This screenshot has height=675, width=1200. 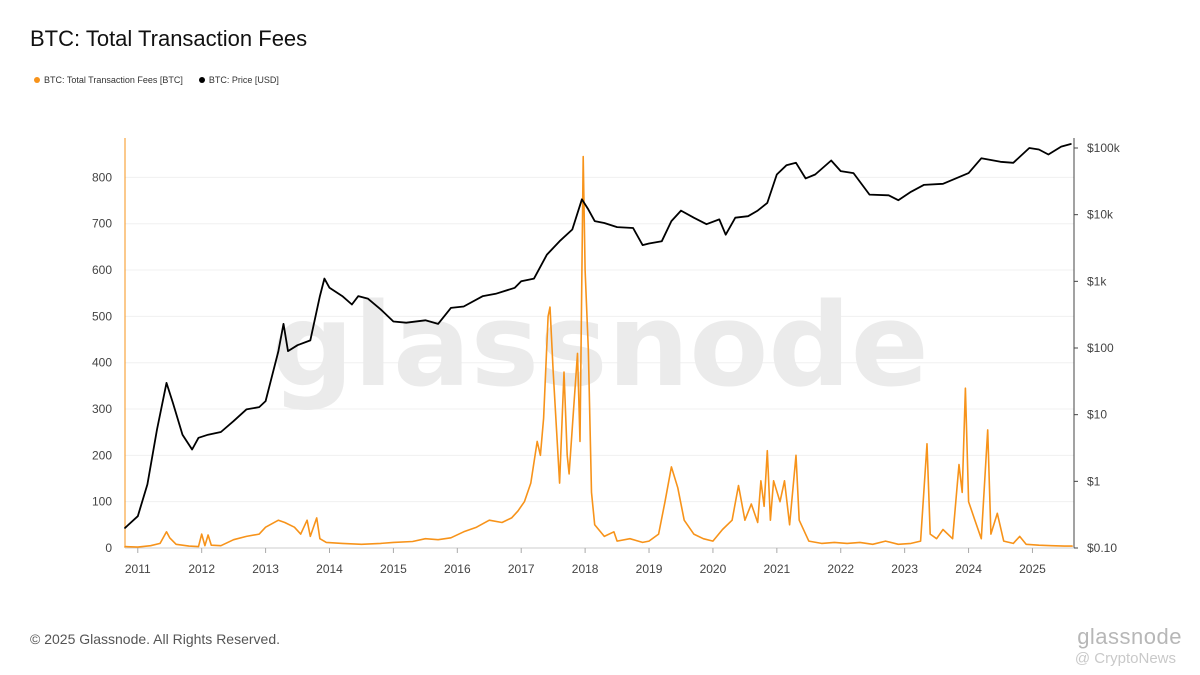 What do you see at coordinates (1094, 481) in the screenshot?
I see `right-tick-label-1: $1` at bounding box center [1094, 481].